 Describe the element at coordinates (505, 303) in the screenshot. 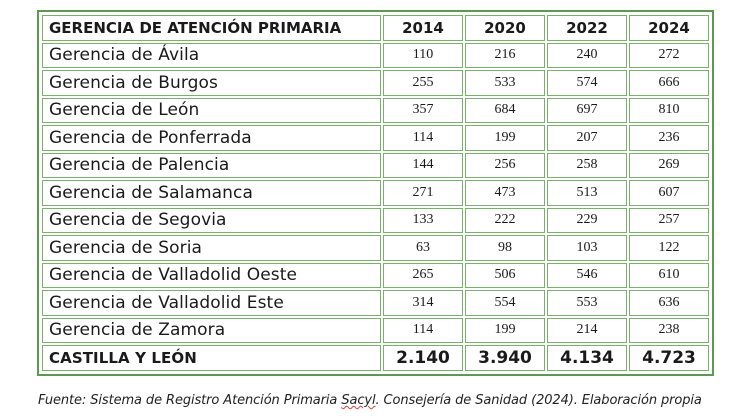

I see `row-value-2020: 554` at that location.